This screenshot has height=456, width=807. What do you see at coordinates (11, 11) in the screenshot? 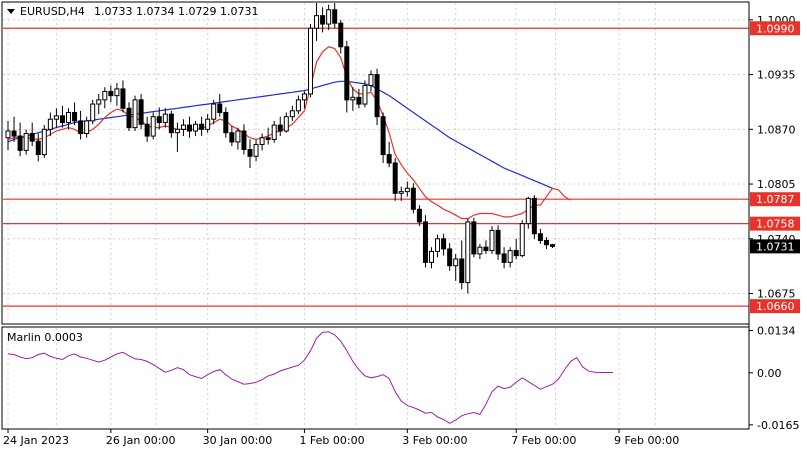
I see `dropdown-triangle-icon` at bounding box center [11, 11].